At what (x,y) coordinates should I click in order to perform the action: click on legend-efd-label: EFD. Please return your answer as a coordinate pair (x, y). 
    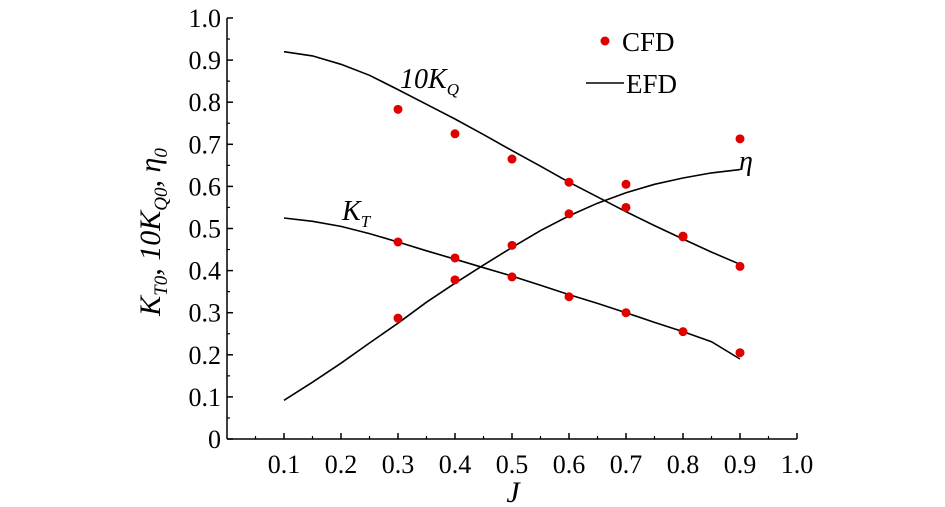
    Looking at the image, I should click on (651, 84).